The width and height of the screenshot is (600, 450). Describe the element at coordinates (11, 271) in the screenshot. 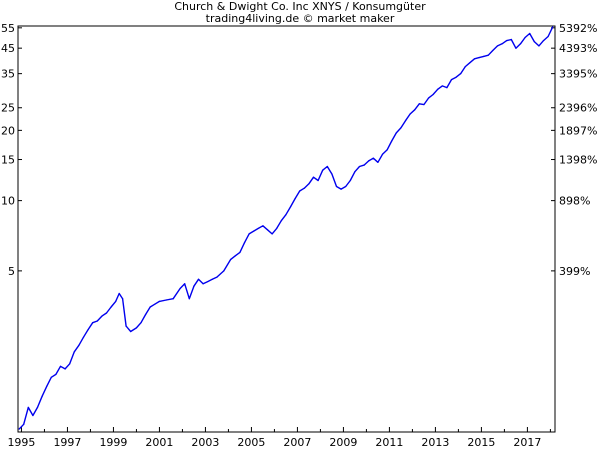

I see `y-tick-label-left: 5` at that location.